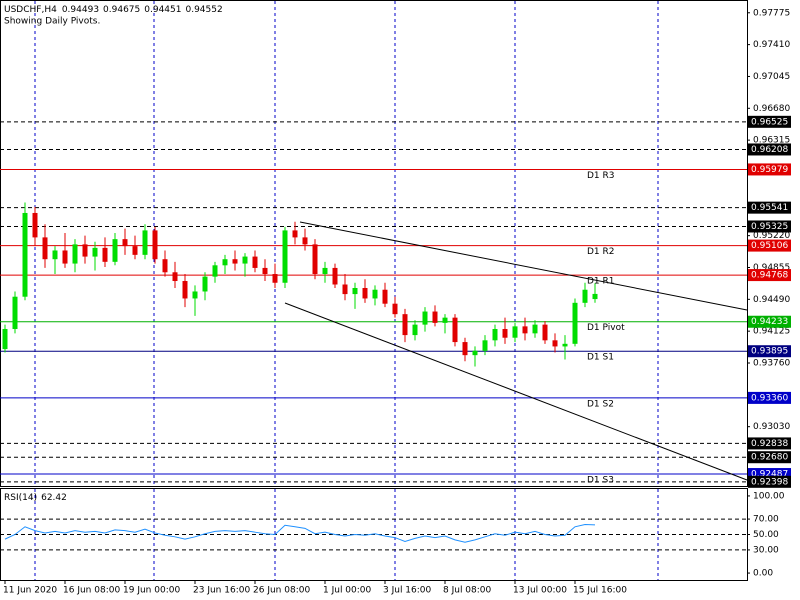  Describe the element at coordinates (30, 591) in the screenshot. I see `x-tick-label: 11 Jun 2020` at that location.